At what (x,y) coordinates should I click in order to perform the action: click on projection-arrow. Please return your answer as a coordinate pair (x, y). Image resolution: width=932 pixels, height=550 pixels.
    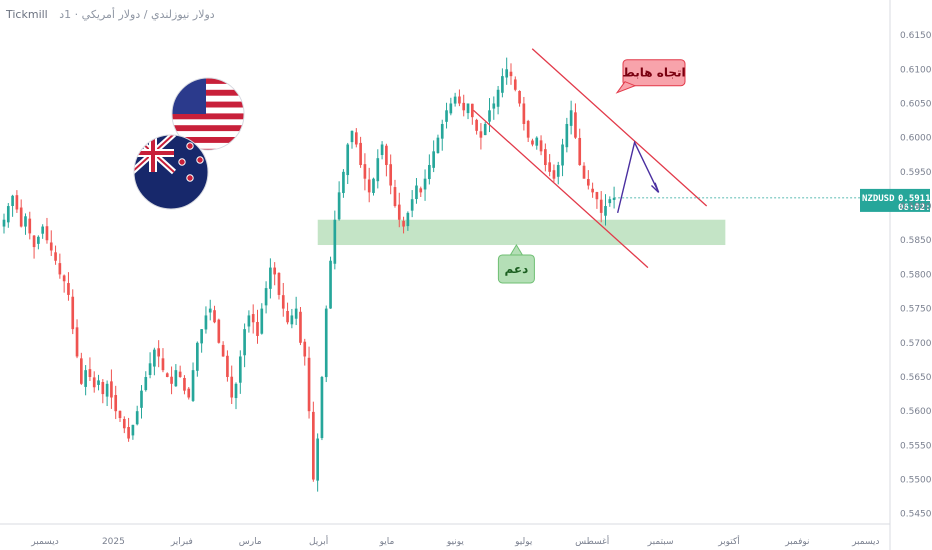
    Looking at the image, I should click on (638, 177).